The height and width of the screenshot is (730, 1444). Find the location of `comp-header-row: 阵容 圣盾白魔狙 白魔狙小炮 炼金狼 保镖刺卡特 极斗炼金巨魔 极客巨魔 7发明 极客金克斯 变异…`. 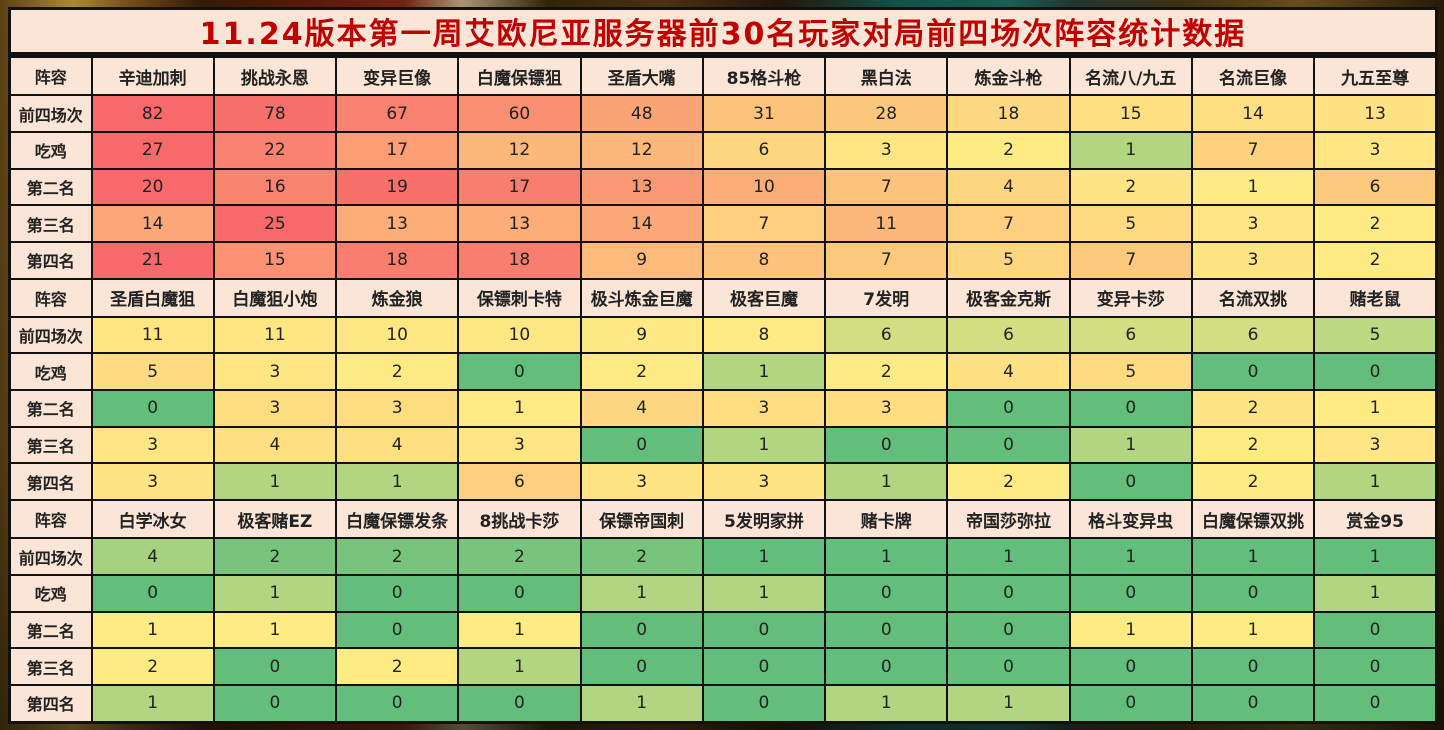

comp-header-row: 阵容 圣盾白魔狙 白魔狙小炮 炼金狼 保镖刺卡特 极斗炼金巨魔 极客巨魔 7发明 极客金克斯 变异… is located at coordinates (723, 297).